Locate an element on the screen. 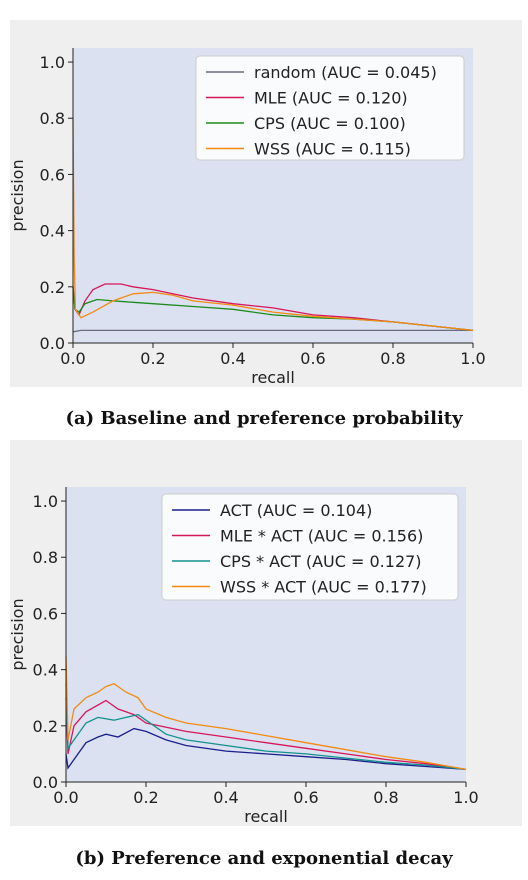 This screenshot has height=880, width=528. legend-label-a-2: CPS (AUC = 0.100) is located at coordinates (330, 123).